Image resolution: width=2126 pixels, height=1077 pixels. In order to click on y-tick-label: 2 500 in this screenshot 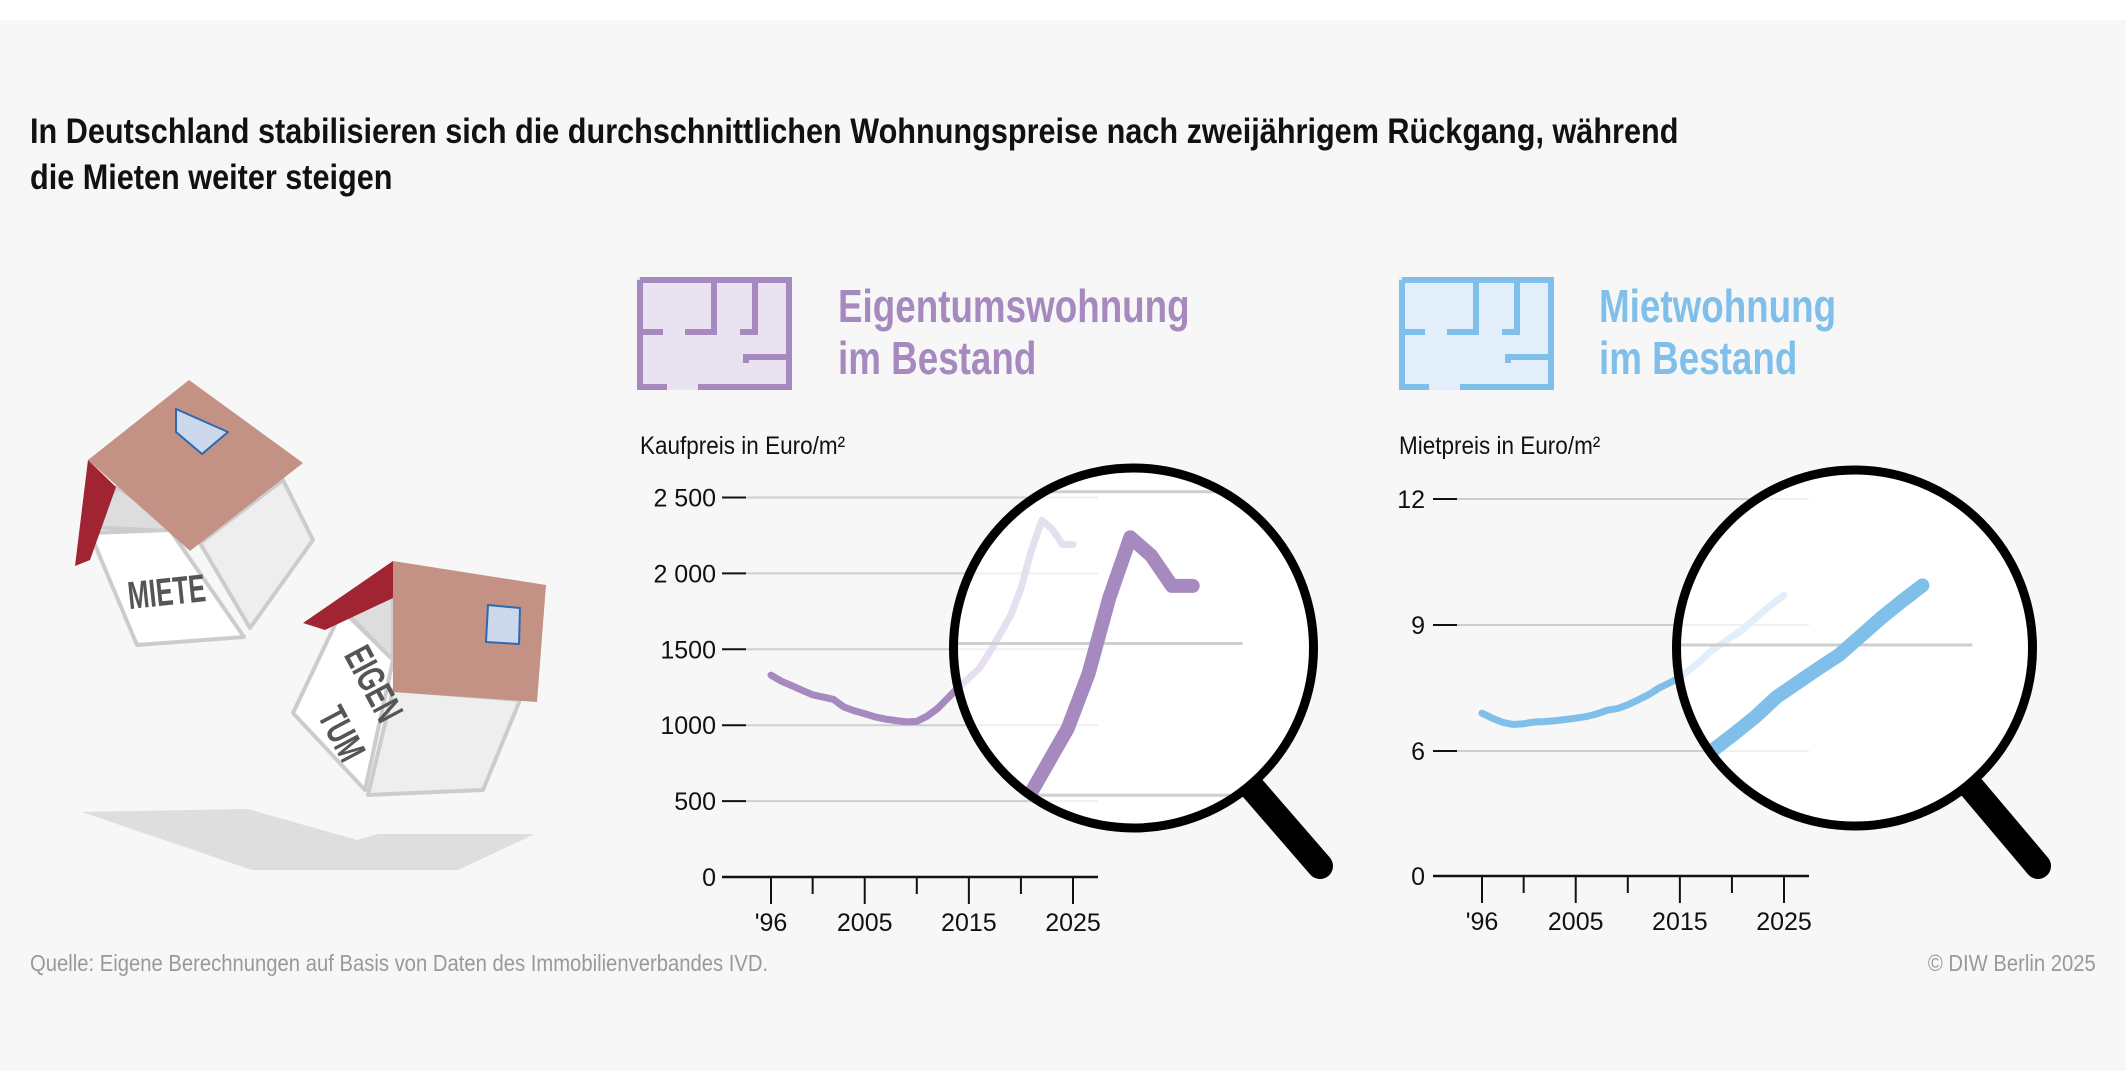, I will do `click(684, 499)`.